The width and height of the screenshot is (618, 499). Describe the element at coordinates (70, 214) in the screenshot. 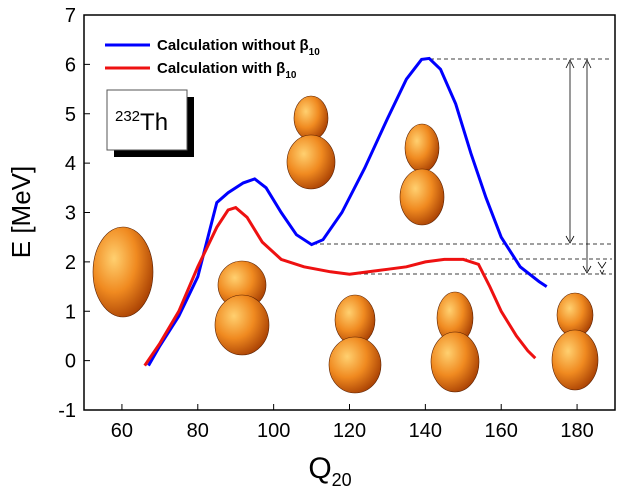

I see `y-tick-label: 3` at that location.